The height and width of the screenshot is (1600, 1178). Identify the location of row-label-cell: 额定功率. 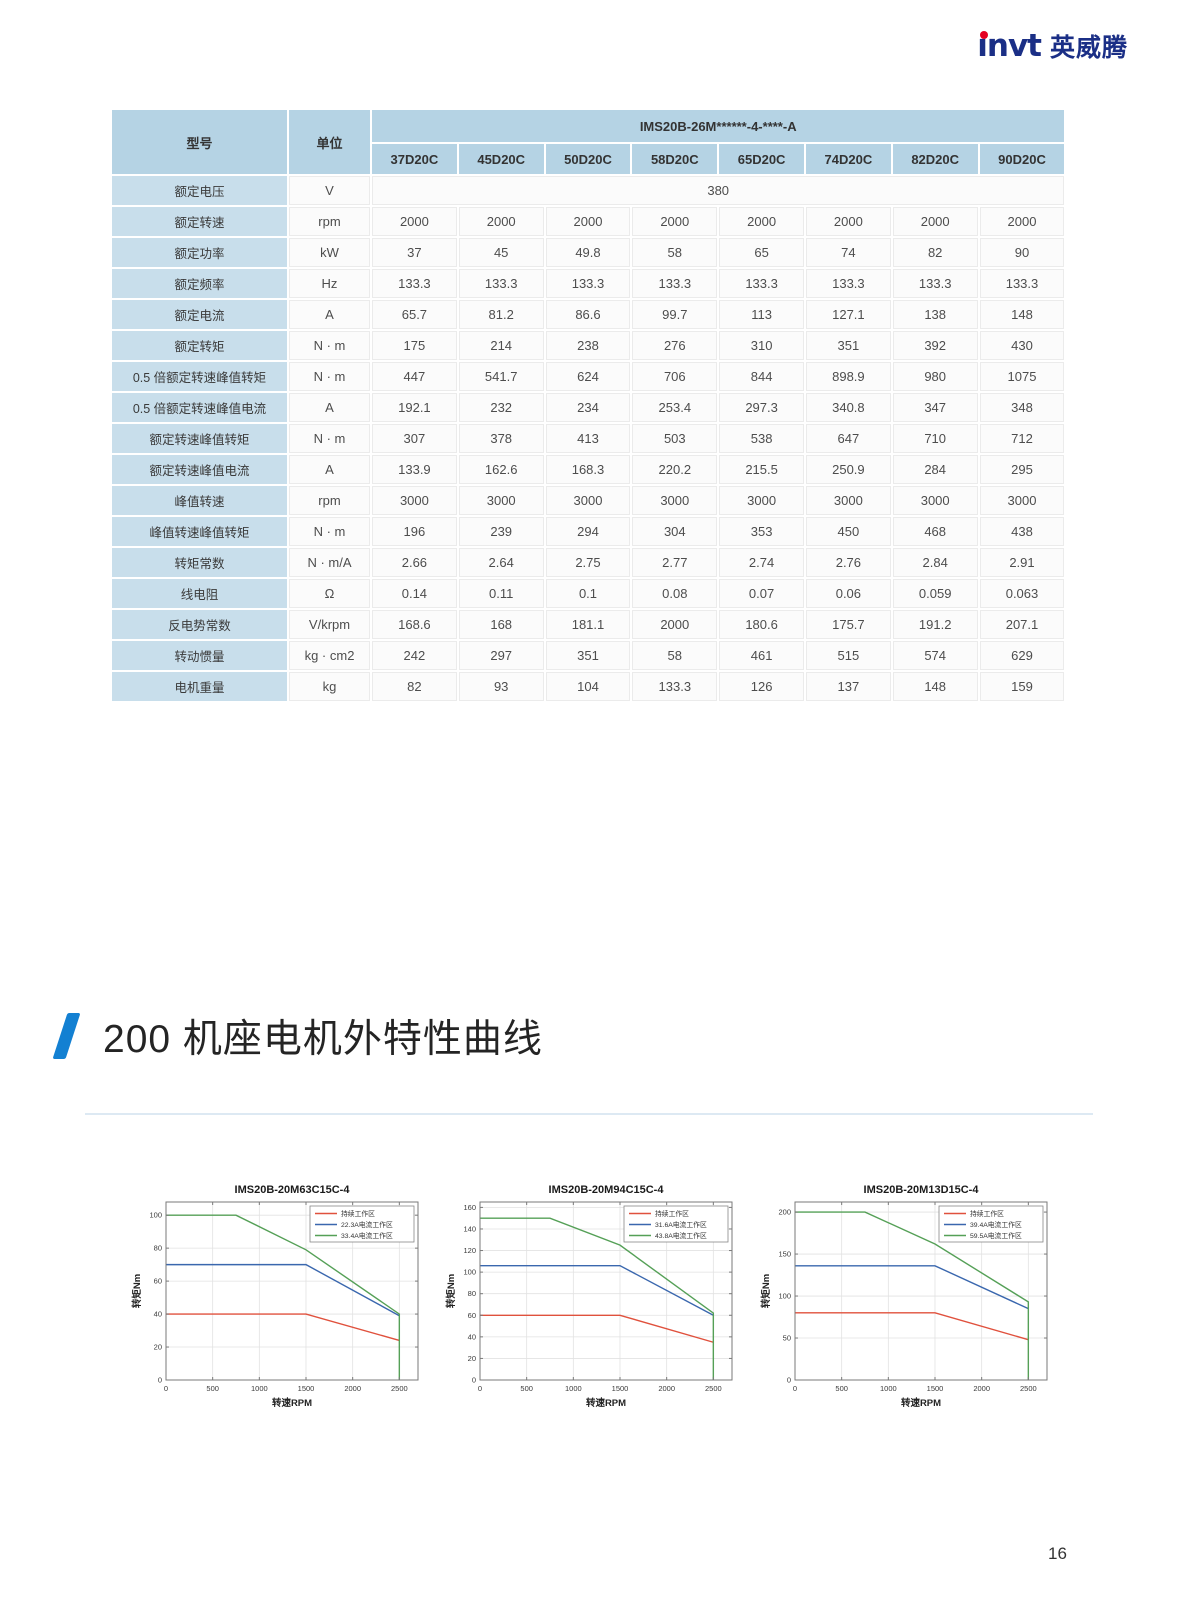
(199, 252).